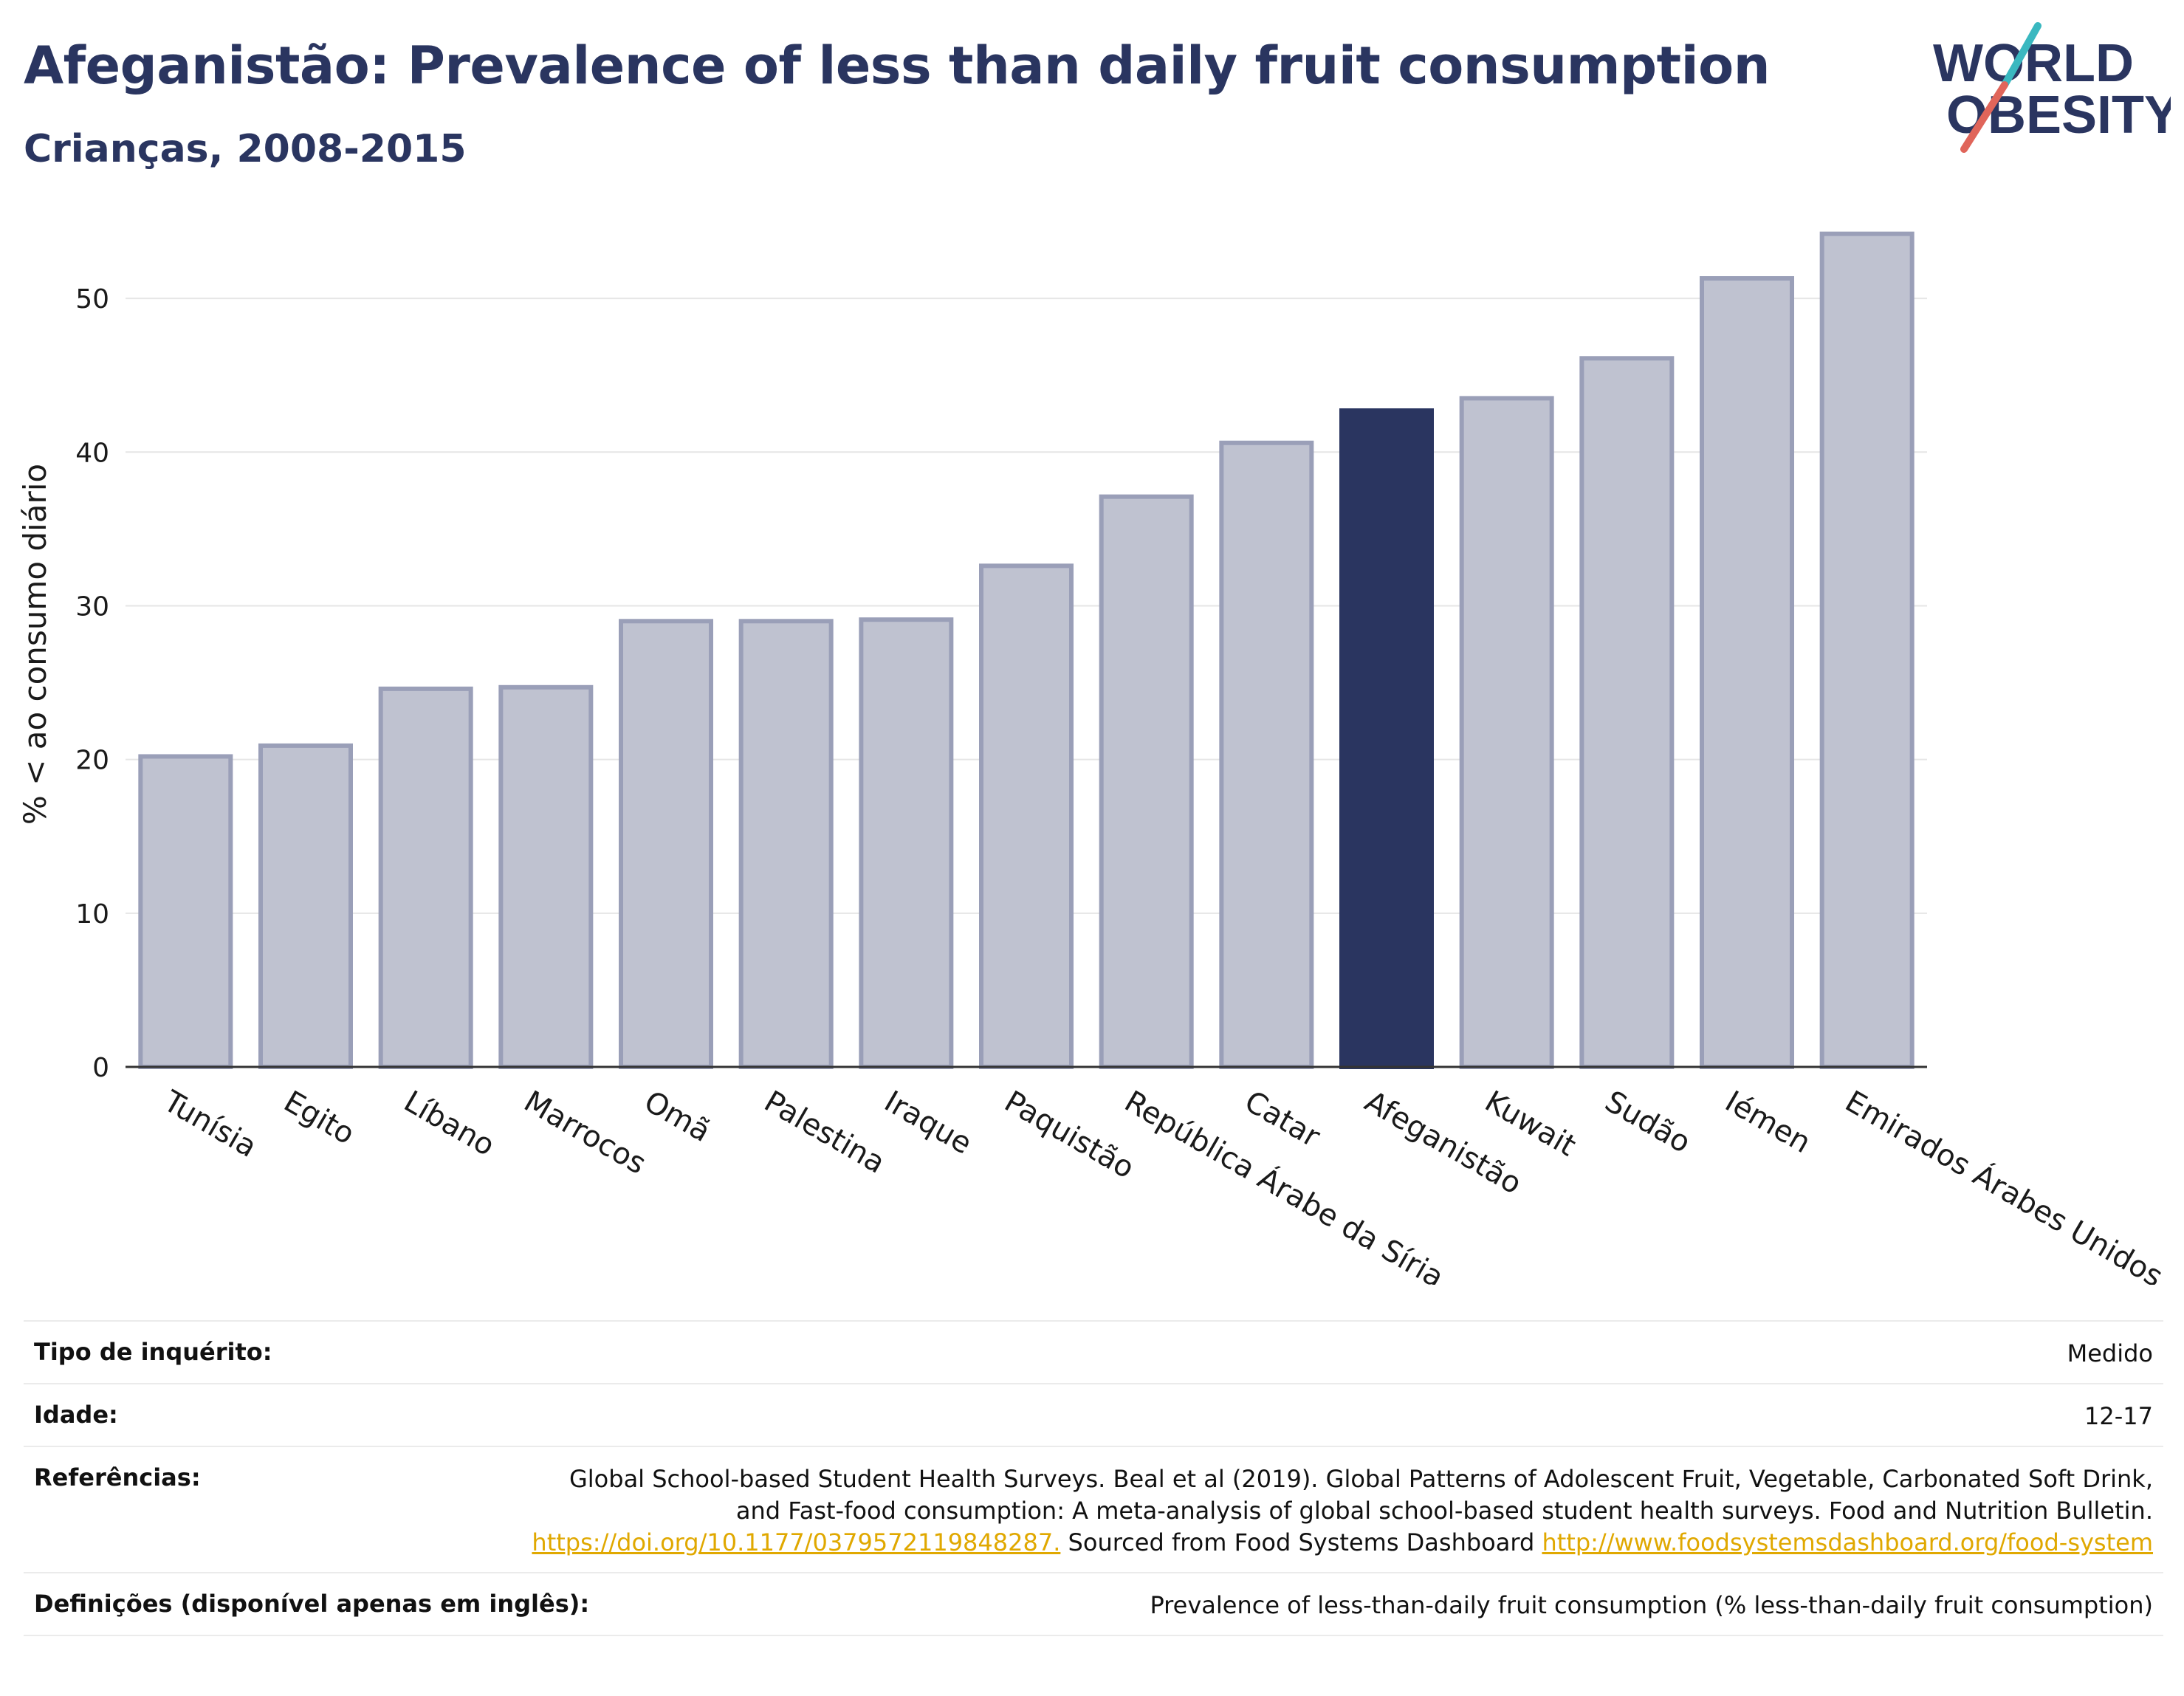 The image size is (2184, 1696). Describe the element at coordinates (678, 1117) in the screenshot. I see `x-tick-label: Omã` at that location.